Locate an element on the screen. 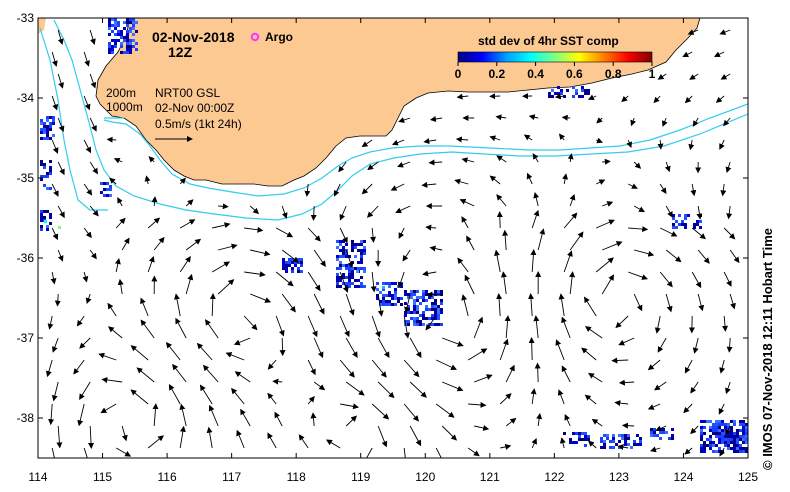 Image resolution: width=790 pixels, height=492 pixels. isobath-label-200m: 200m is located at coordinates (121, 93).